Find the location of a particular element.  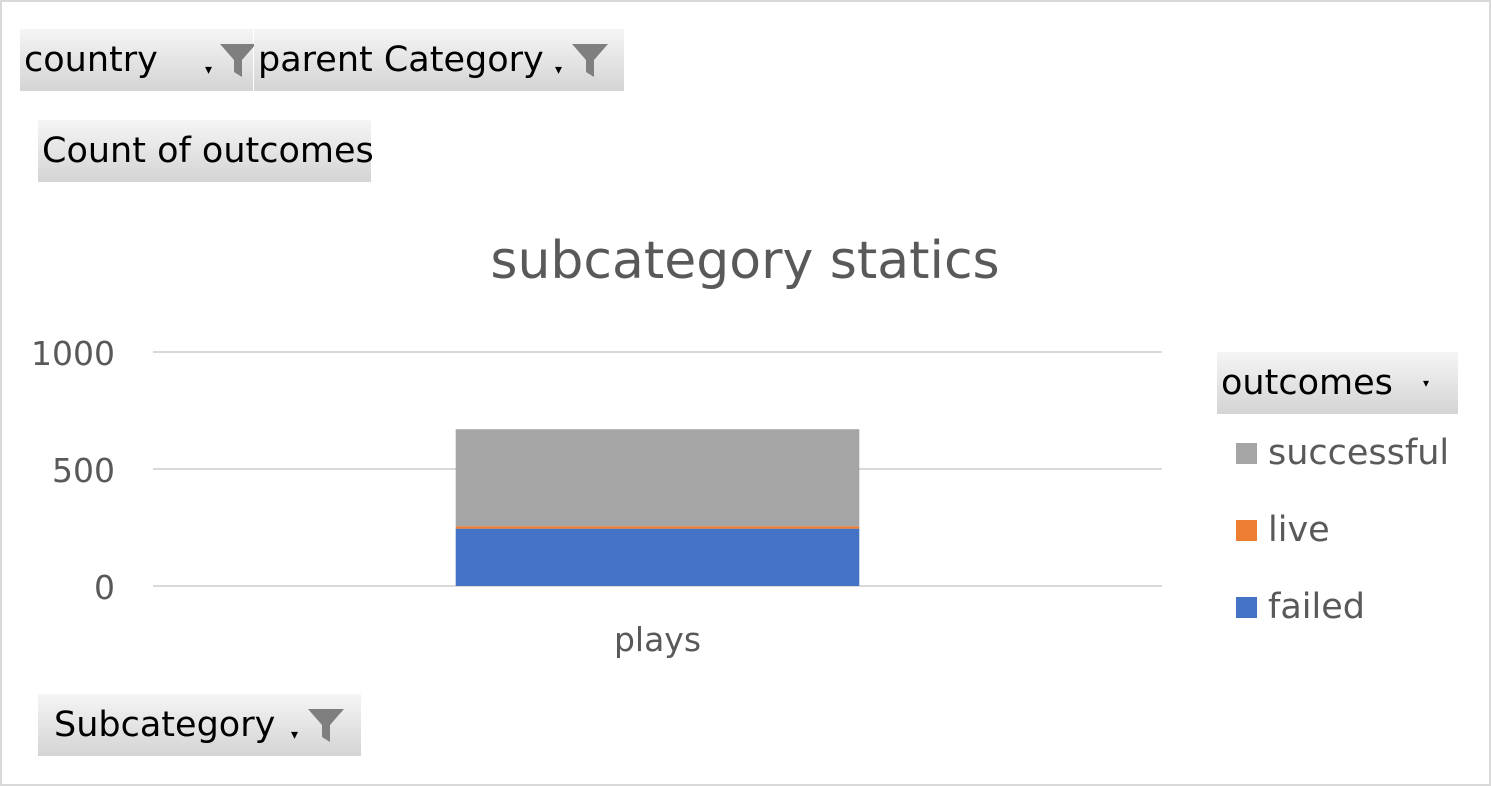

bar-segment-failed is located at coordinates (657, 557).